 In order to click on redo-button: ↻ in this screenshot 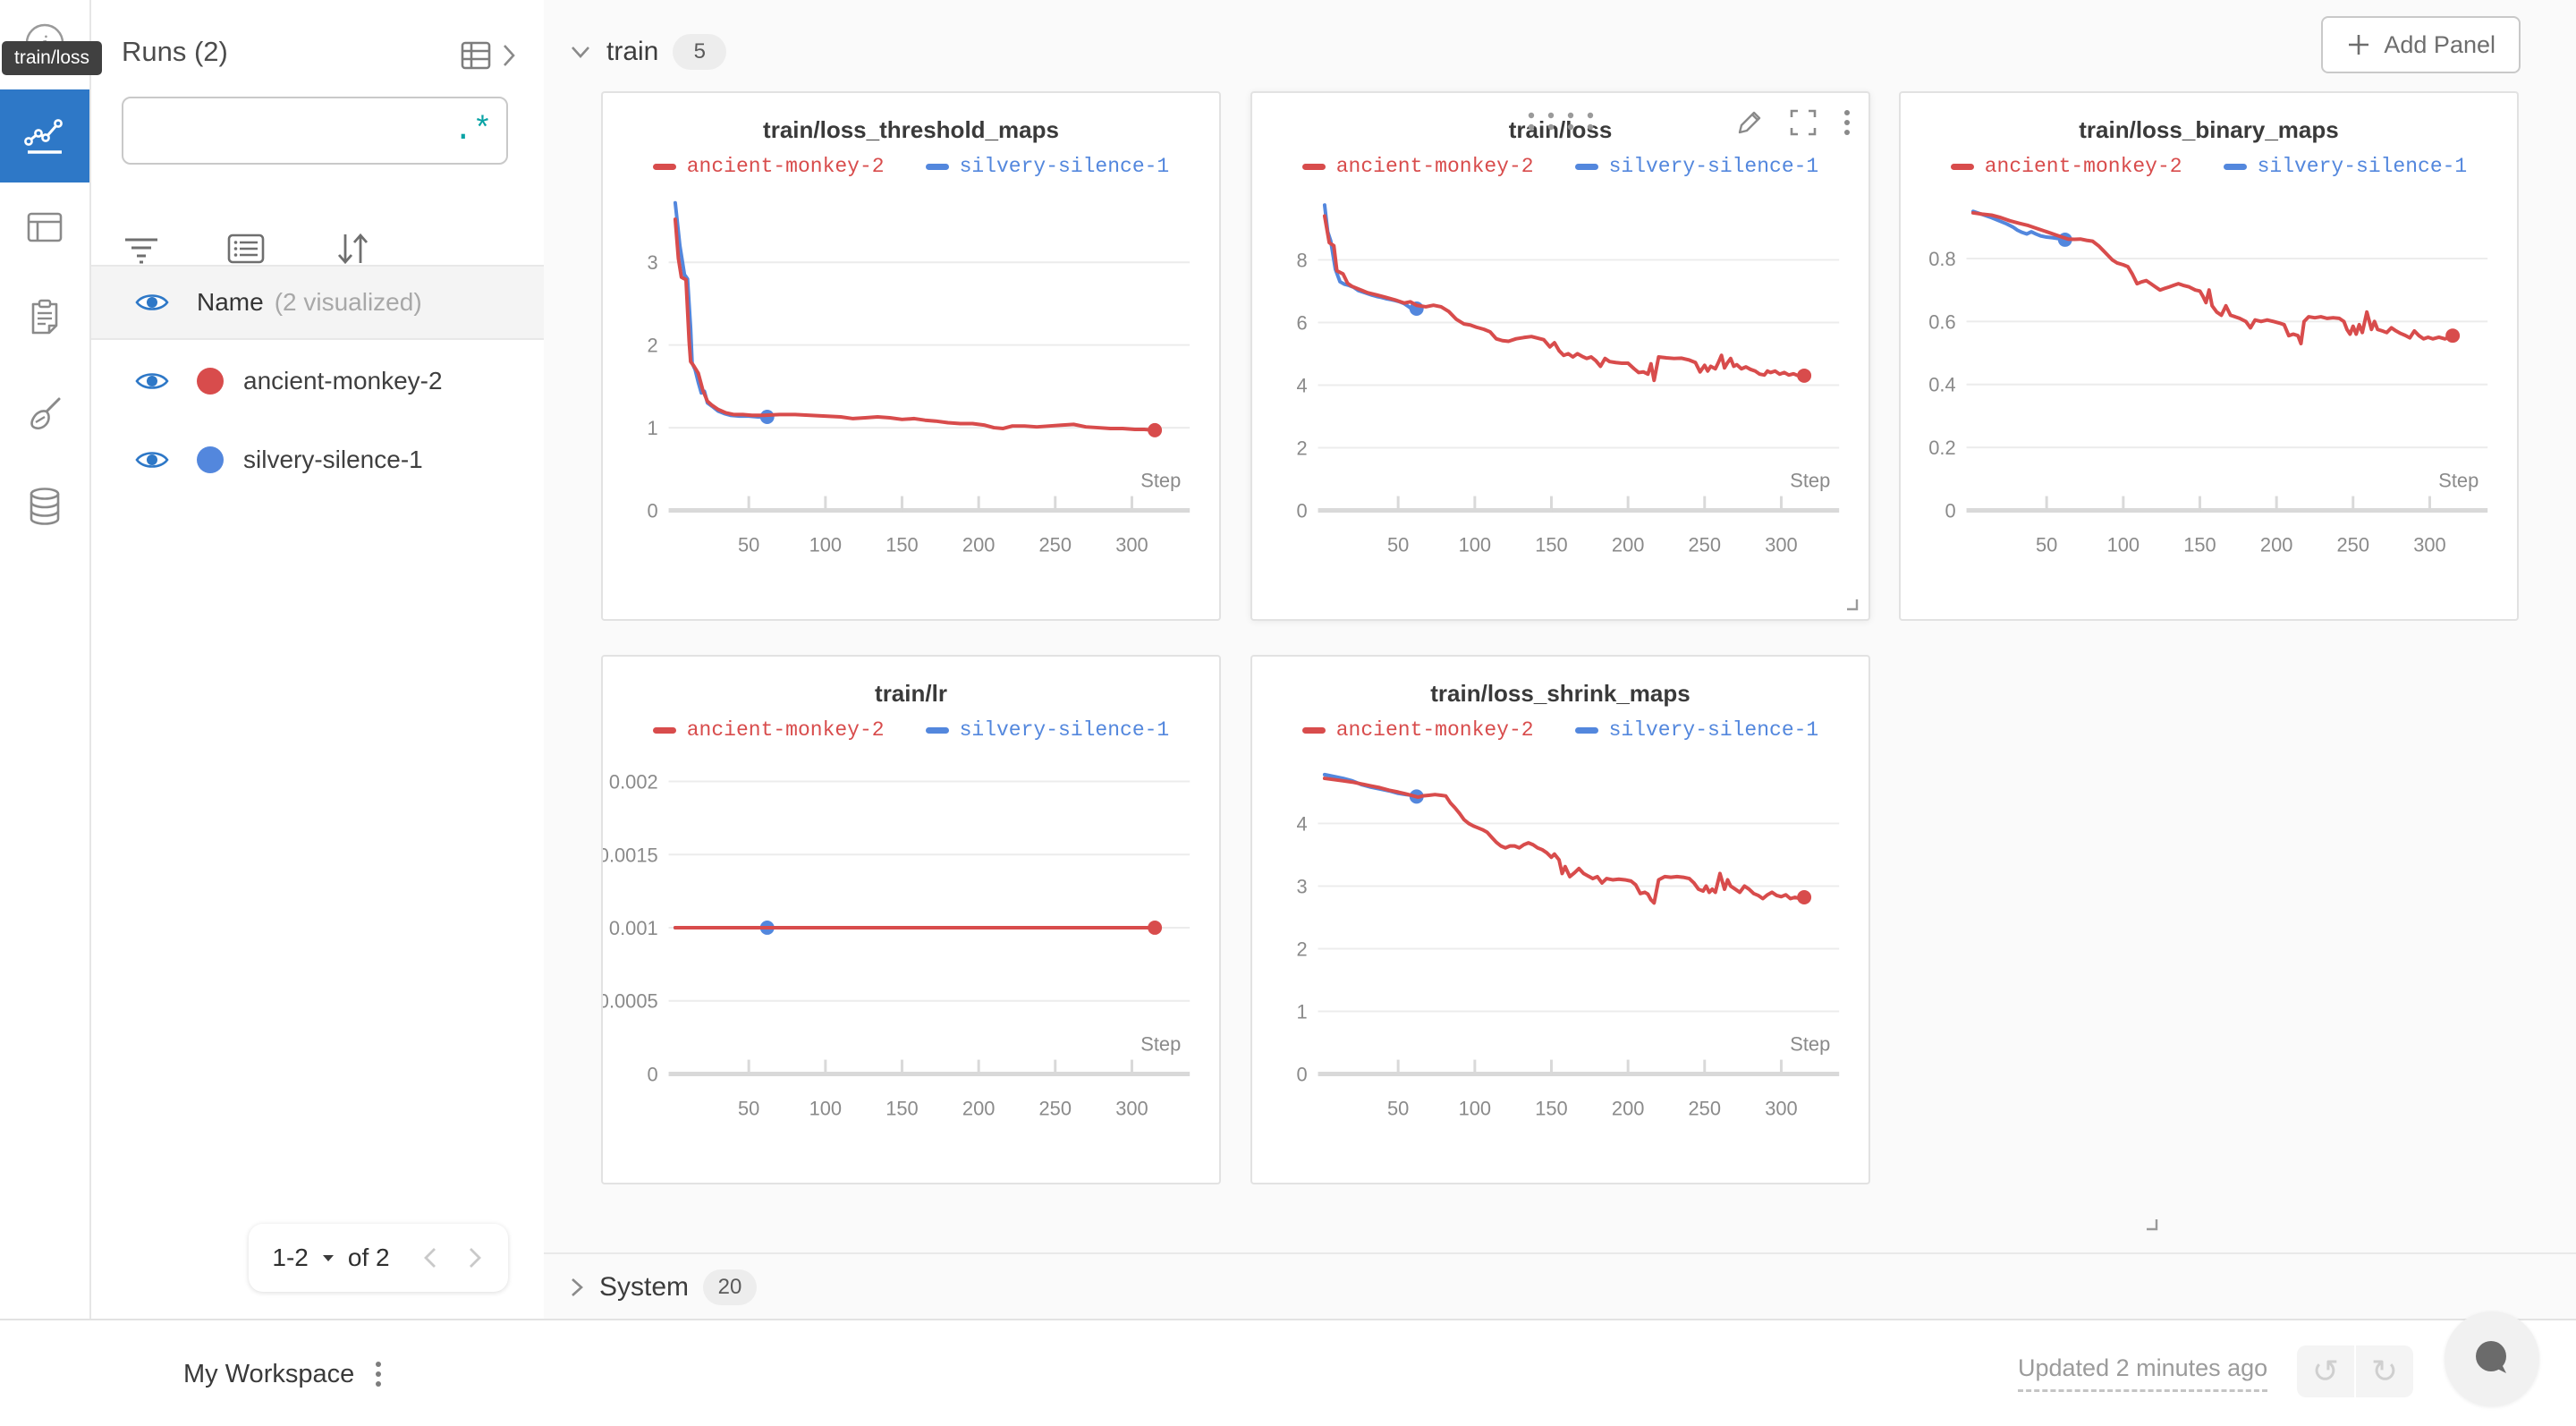, I will do `click(2383, 1371)`.